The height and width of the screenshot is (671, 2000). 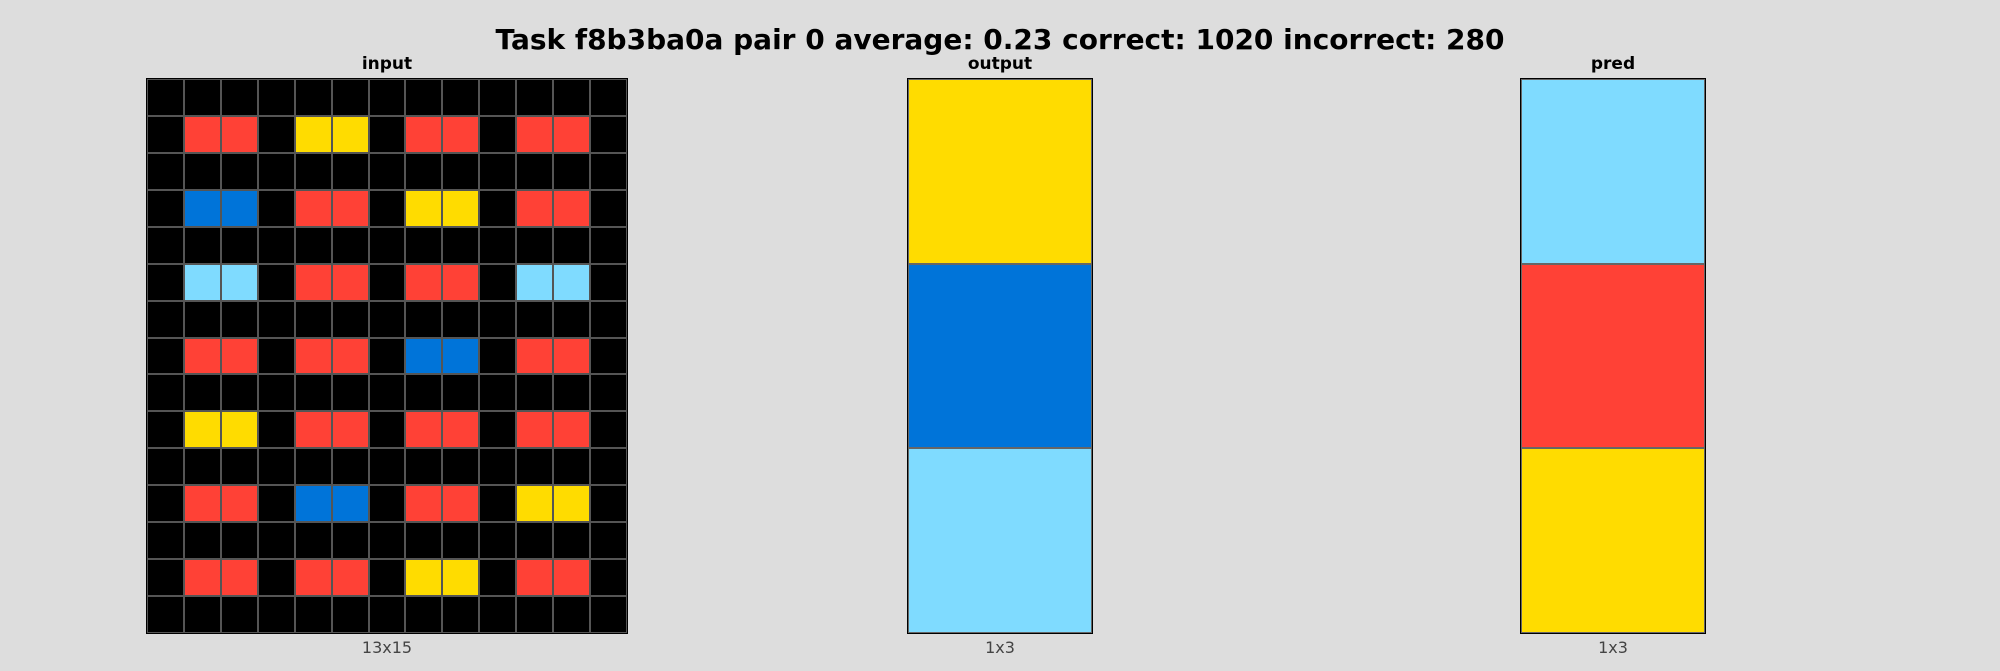 What do you see at coordinates (387, 647) in the screenshot?
I see `input-size-label: 13x15` at bounding box center [387, 647].